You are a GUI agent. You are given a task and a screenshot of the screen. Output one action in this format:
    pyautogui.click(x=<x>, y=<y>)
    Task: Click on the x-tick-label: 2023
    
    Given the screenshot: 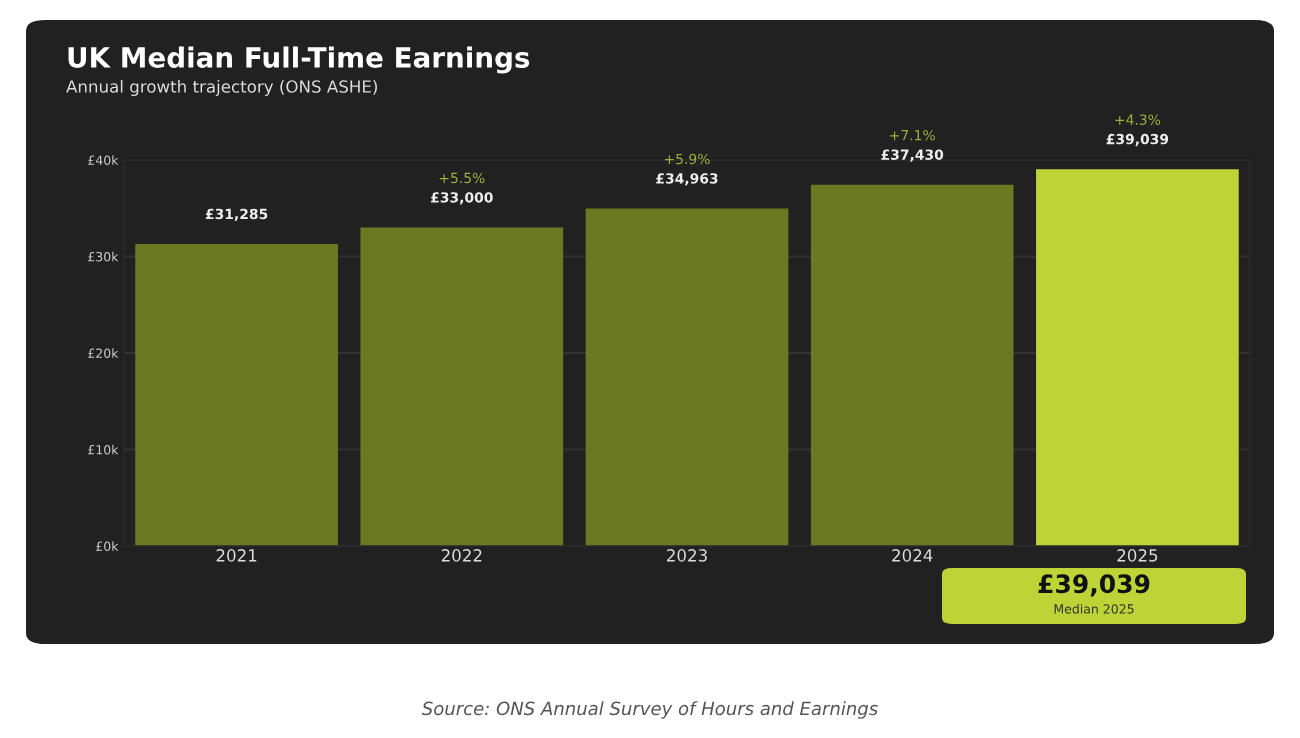 What is the action you would take?
    pyautogui.click(x=687, y=555)
    